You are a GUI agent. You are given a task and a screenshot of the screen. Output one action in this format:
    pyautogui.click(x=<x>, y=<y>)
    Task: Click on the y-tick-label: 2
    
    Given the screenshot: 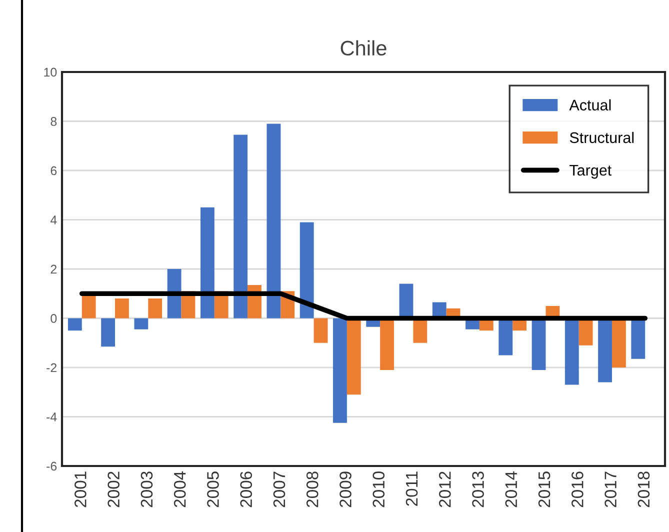 What is the action you would take?
    pyautogui.click(x=53, y=269)
    